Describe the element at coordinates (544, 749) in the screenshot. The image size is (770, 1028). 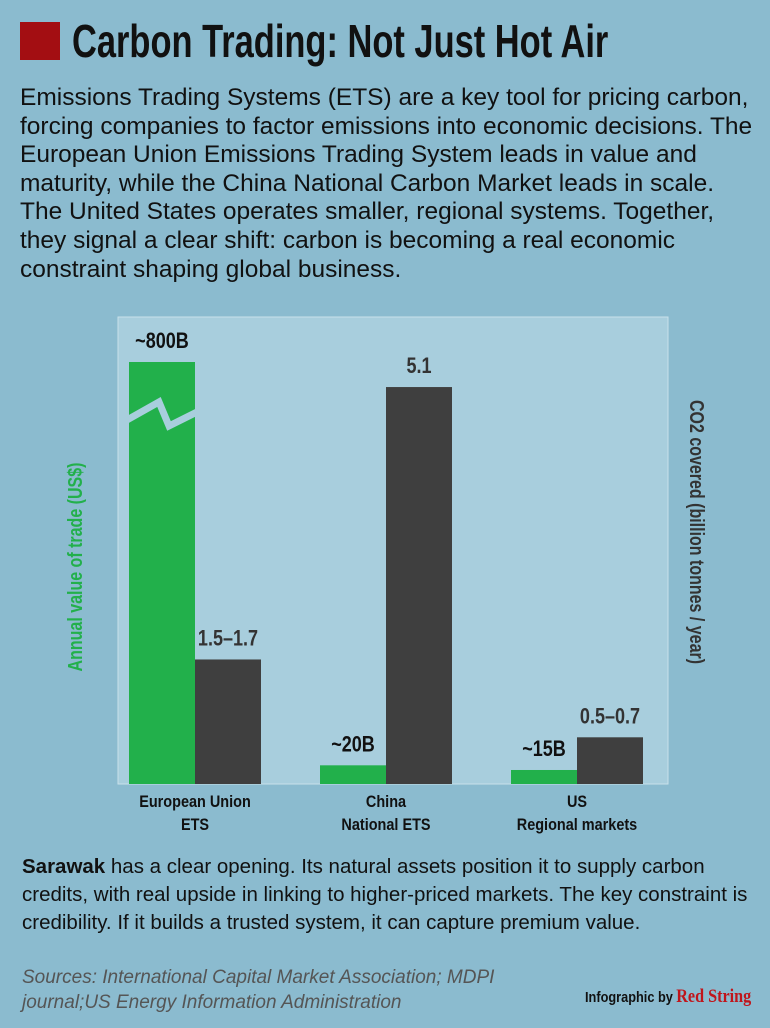
I see `value-label: ~15B` at that location.